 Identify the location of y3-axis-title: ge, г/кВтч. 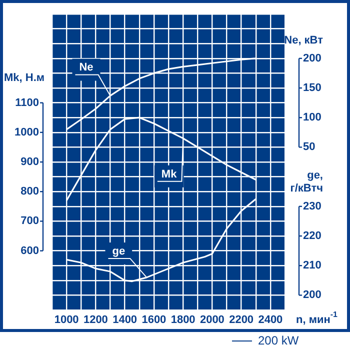
(307, 181).